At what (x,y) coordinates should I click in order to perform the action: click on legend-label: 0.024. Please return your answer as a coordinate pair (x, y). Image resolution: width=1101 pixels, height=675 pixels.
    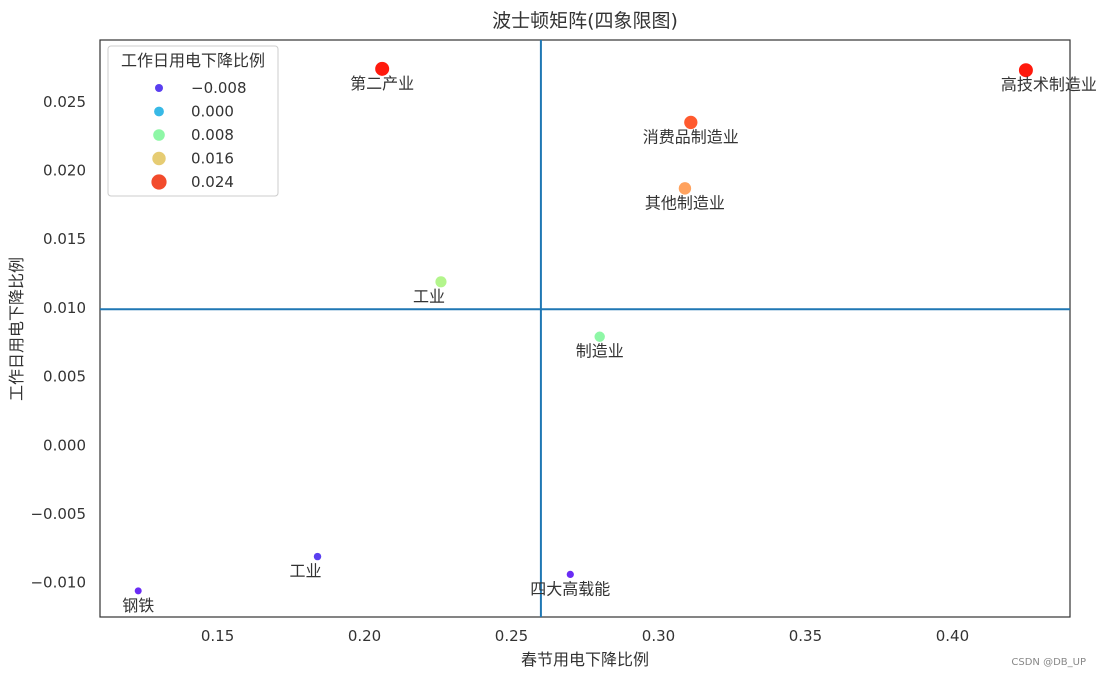
    Looking at the image, I should click on (212, 182).